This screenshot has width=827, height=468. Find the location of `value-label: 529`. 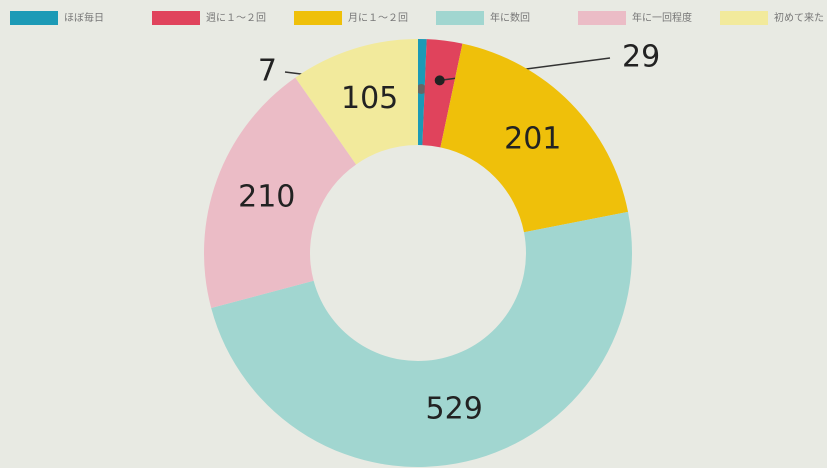

value-label: 529 is located at coordinates (454, 408).